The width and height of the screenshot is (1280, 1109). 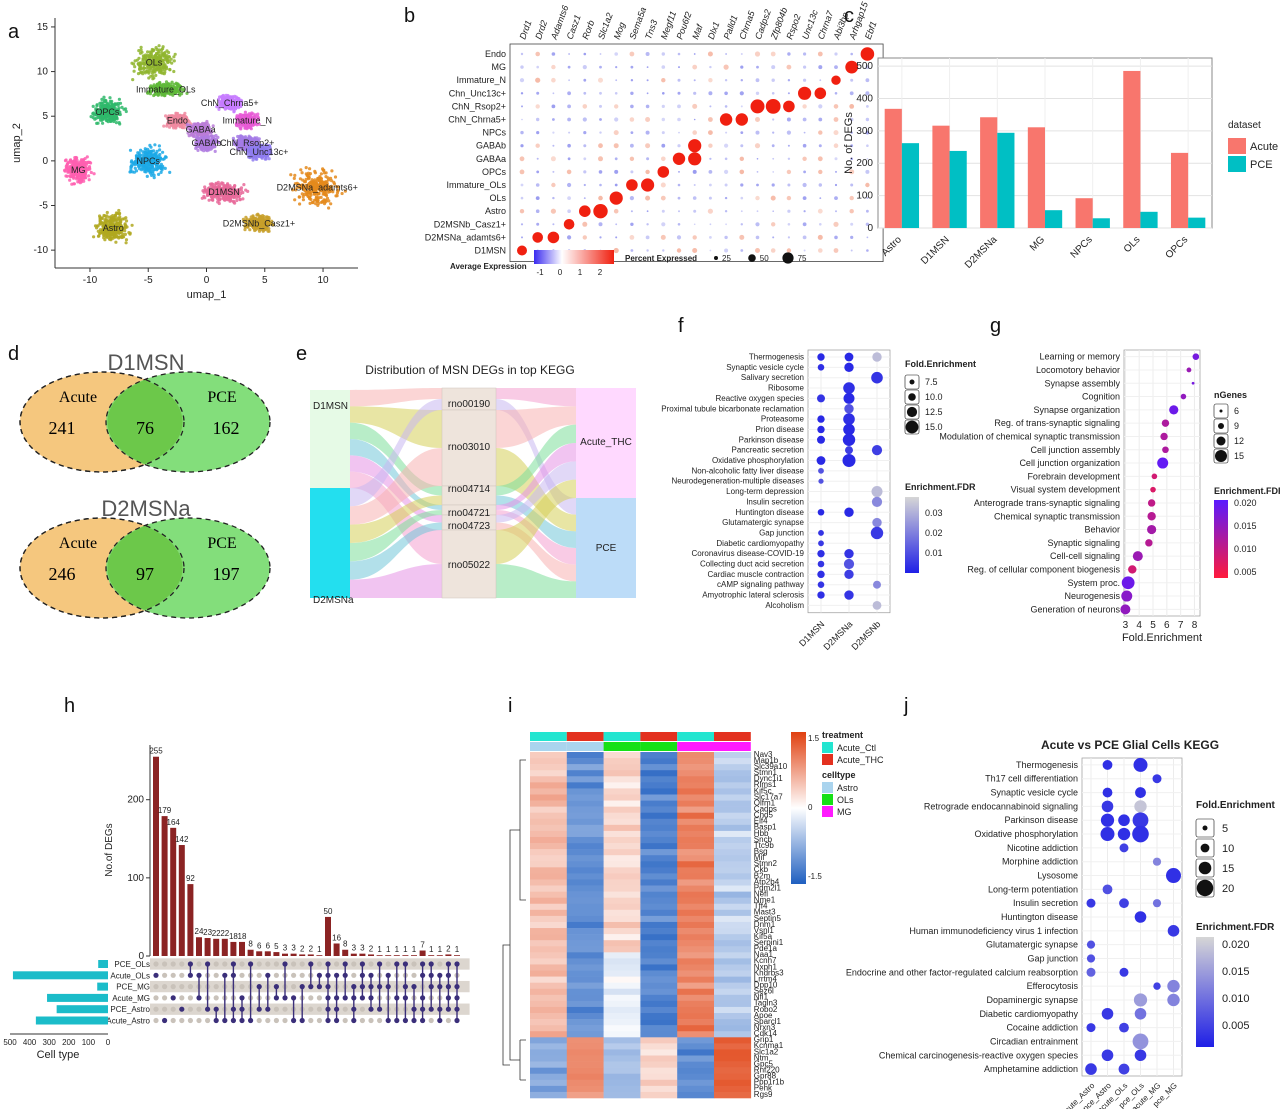 I want to click on venn-left-count: 241, so click(x=62, y=428).